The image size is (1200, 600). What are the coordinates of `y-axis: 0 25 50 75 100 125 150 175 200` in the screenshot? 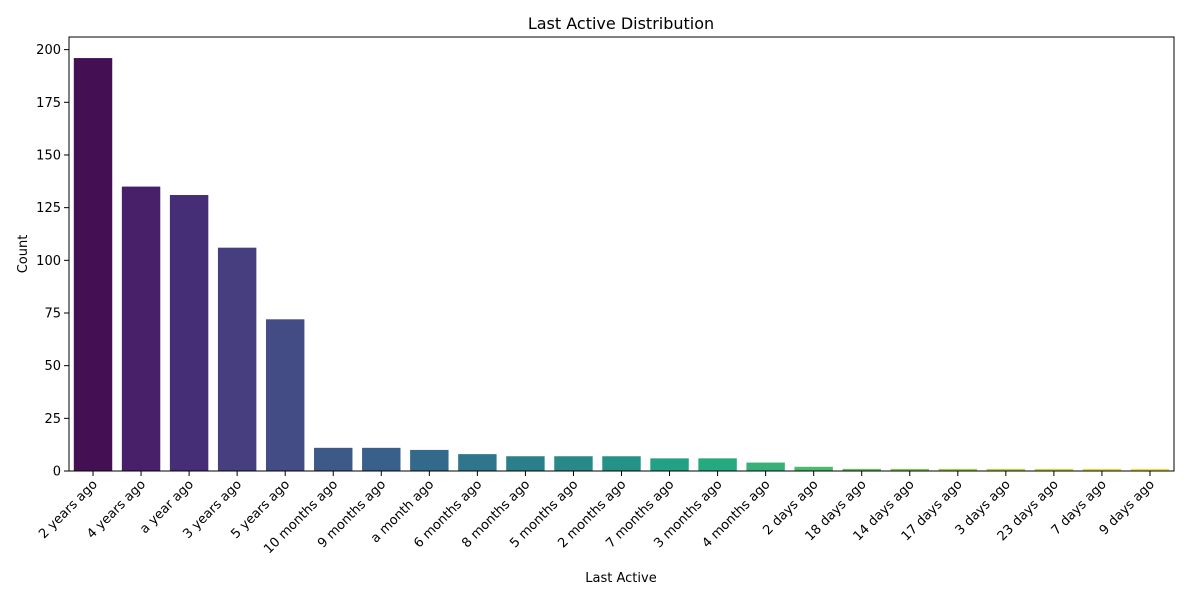 It's located at (52, 261).